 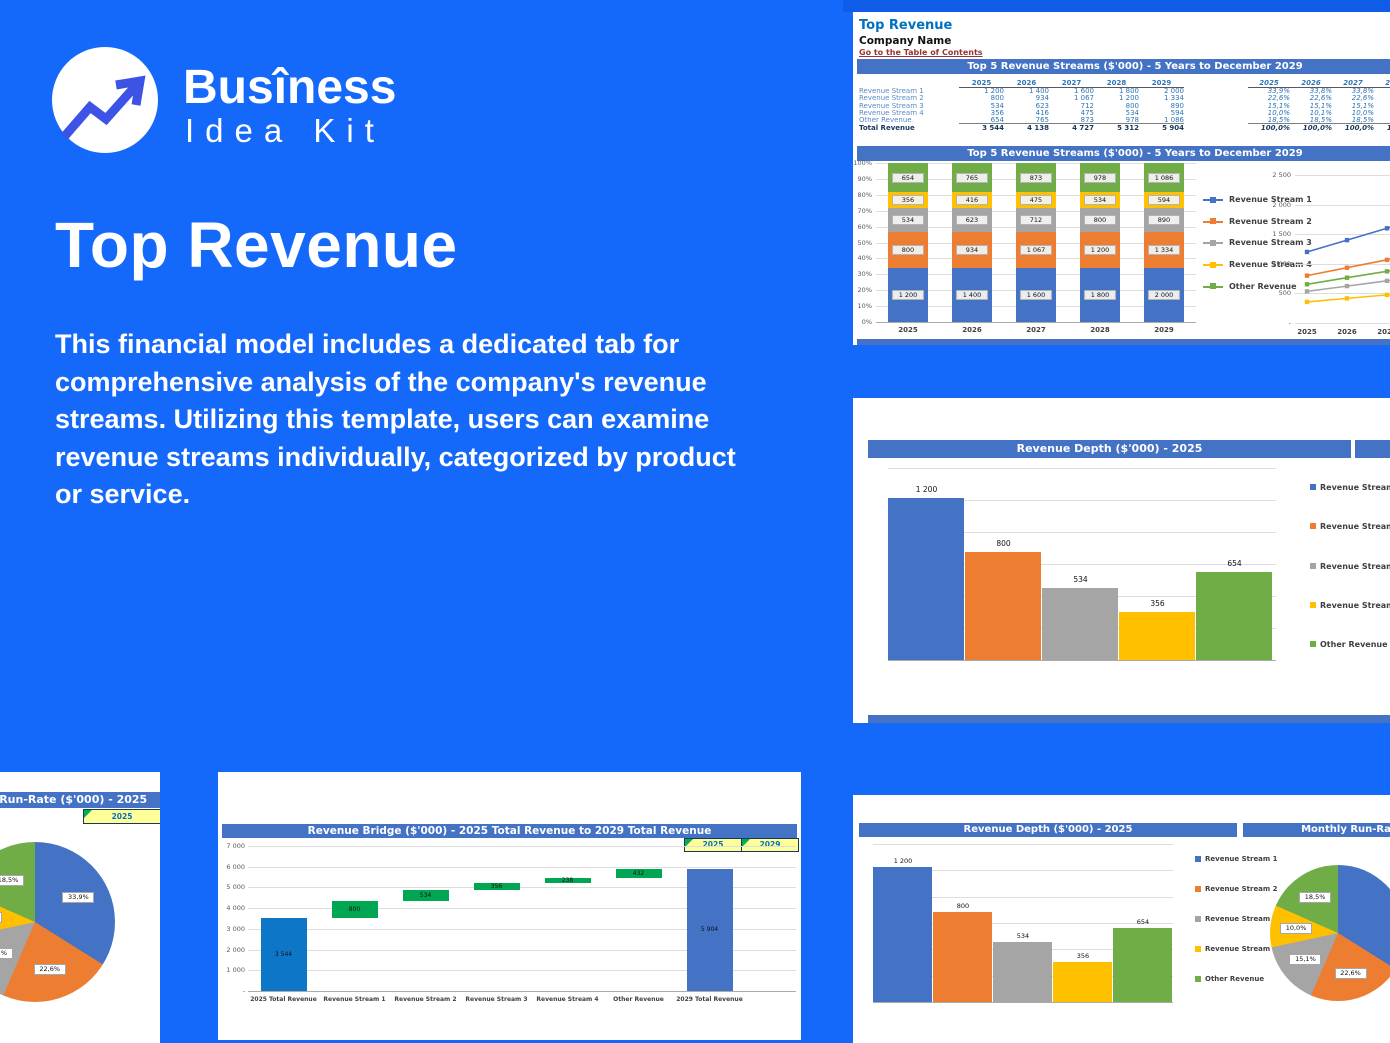 What do you see at coordinates (1100, 177) in the screenshot?
I see `data-label: 978` at bounding box center [1100, 177].